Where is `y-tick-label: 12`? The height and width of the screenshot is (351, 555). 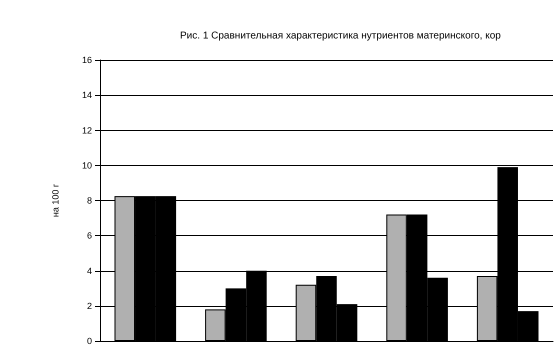 y-tick-label: 12 is located at coordinates (87, 130).